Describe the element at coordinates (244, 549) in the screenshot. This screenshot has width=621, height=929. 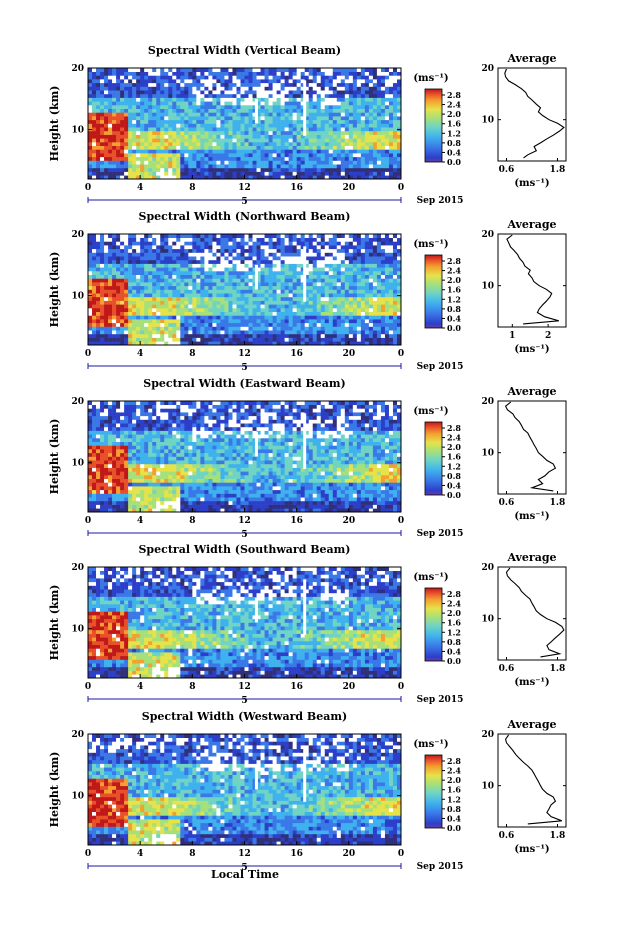
I see `panel-title: Spectral Width (Southward Beam)` at that location.